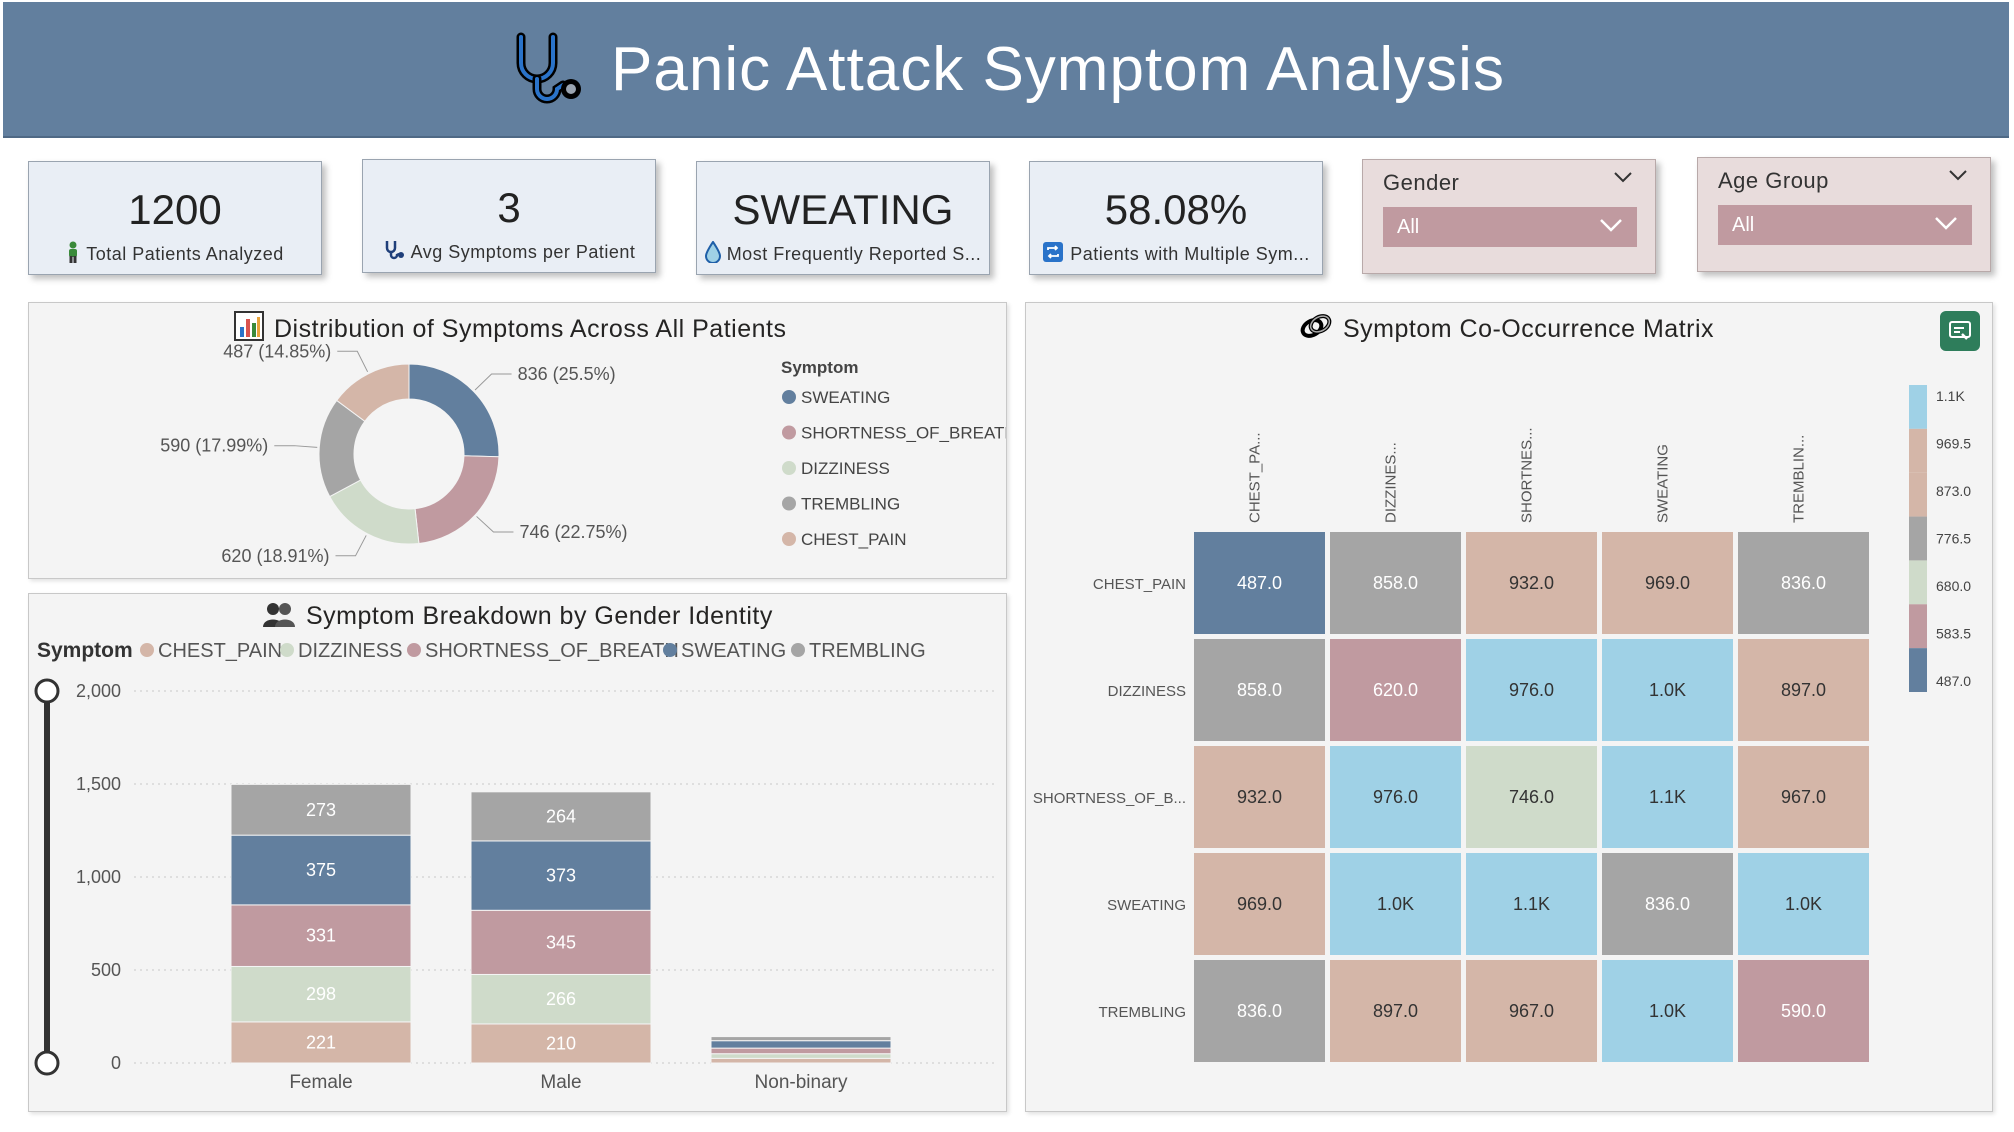 The width and height of the screenshot is (2014, 1132). I want to click on slicer-gender: Gender All, so click(1509, 216).